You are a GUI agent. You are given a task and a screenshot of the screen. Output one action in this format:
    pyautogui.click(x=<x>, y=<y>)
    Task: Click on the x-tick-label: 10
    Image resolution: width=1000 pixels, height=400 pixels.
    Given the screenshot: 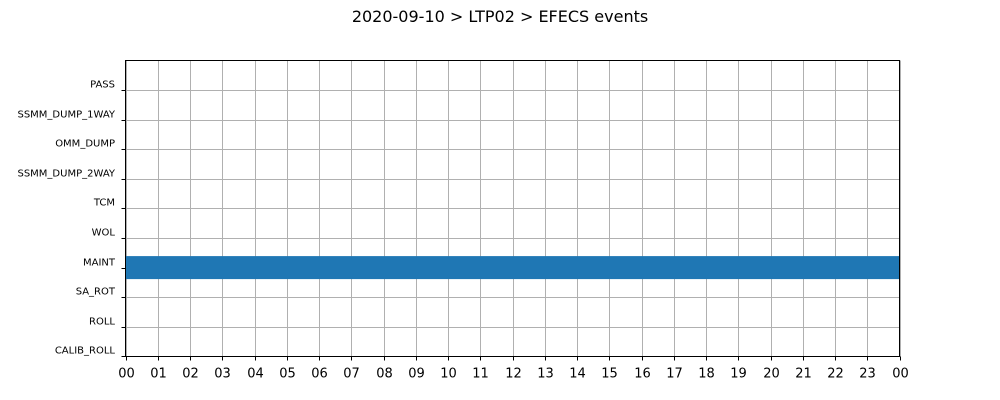 What is the action you would take?
    pyautogui.click(x=448, y=374)
    